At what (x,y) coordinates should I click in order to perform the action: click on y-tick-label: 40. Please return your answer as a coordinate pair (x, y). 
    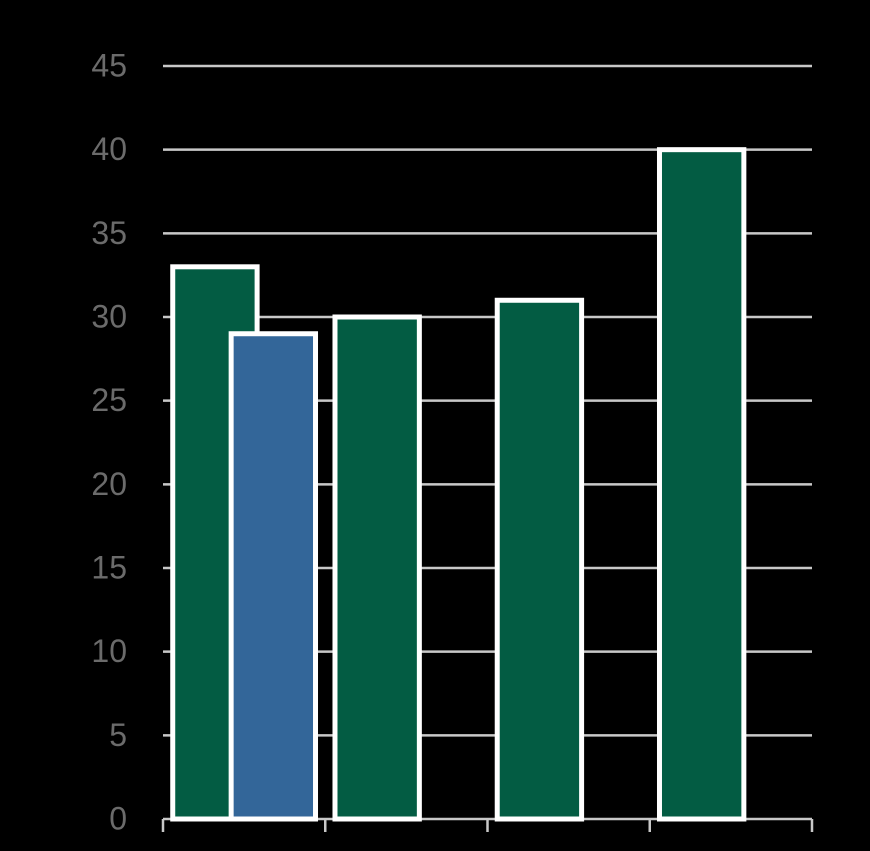
    Looking at the image, I should click on (109, 149).